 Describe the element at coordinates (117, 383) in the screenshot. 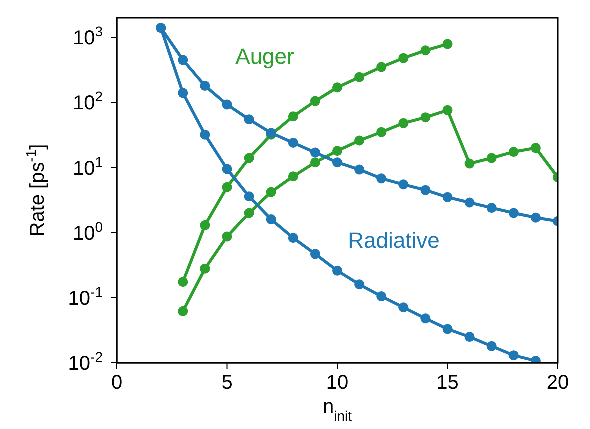

I see `x-tick-label: 0` at that location.